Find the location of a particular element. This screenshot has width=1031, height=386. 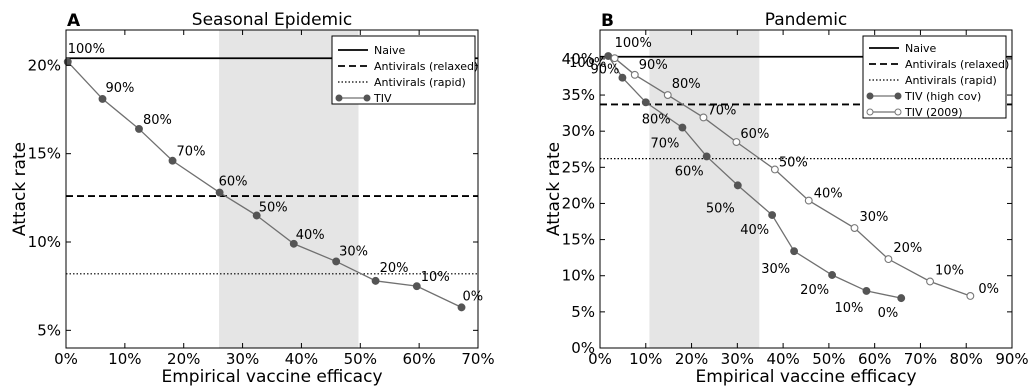

series-tiv-2009-point-label: 70% is located at coordinates (721, 110).